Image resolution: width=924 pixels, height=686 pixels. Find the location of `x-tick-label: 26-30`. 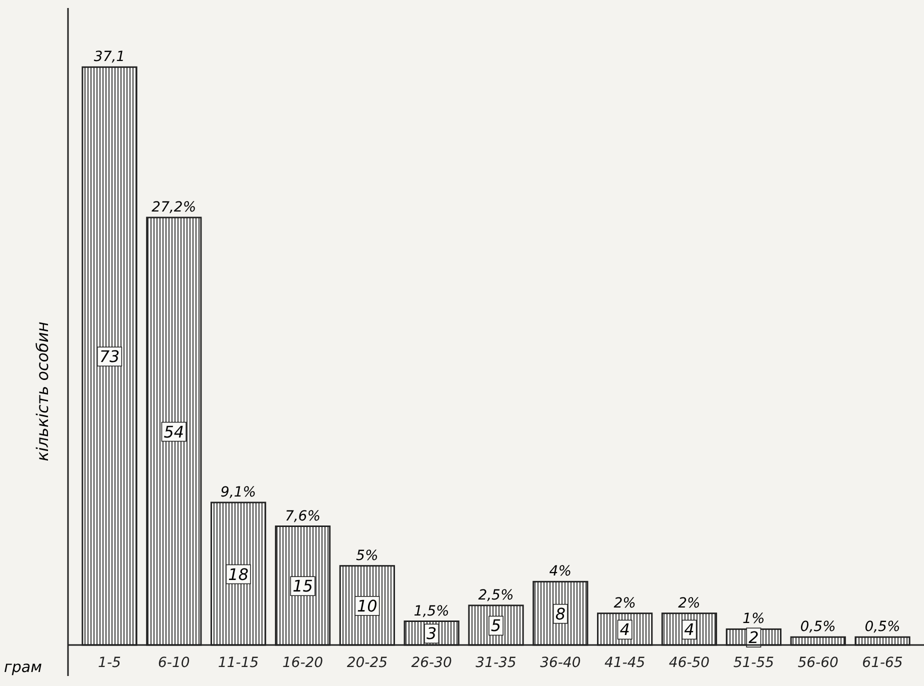

x-tick-label: 26-30 is located at coordinates (431, 662).